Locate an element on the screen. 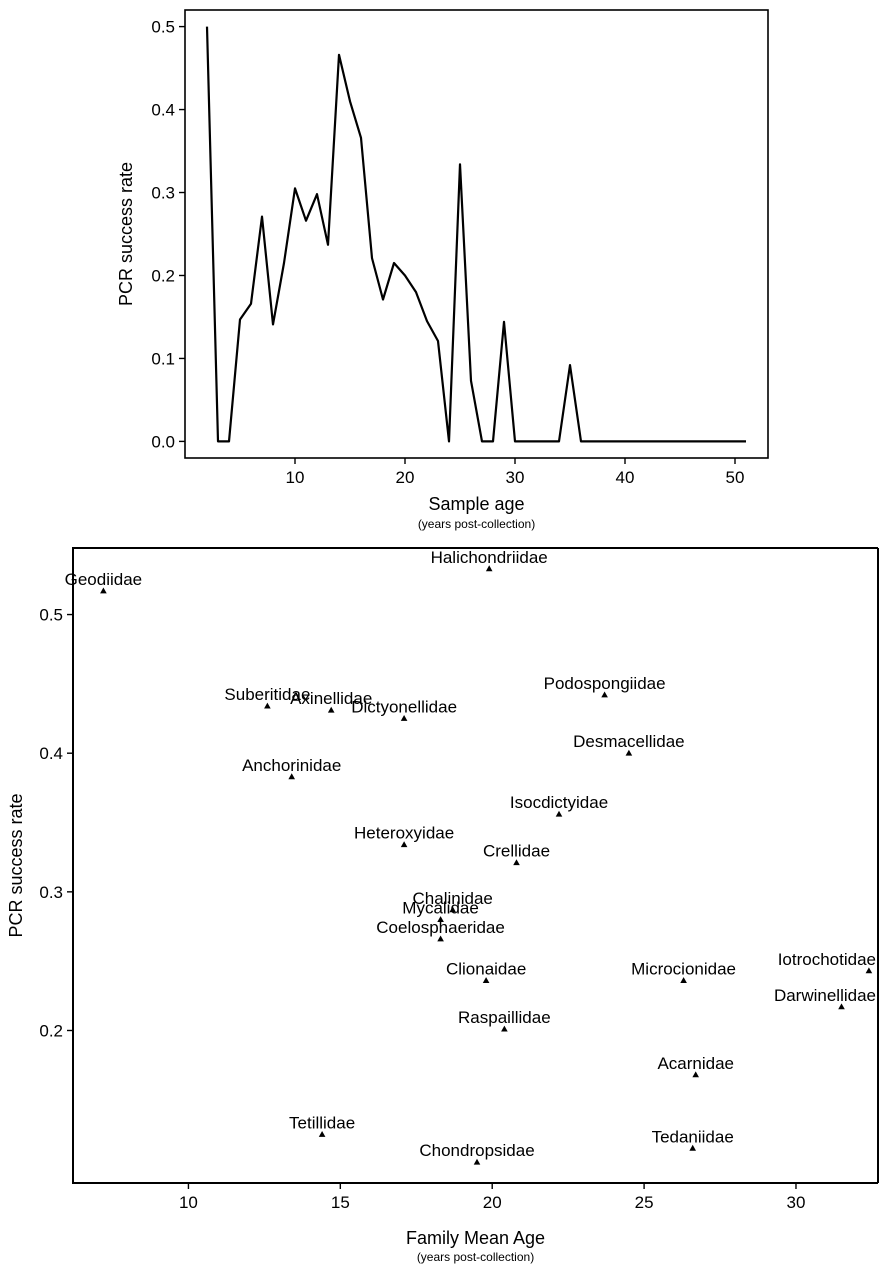  line-chart-x-tick-label: 30 is located at coordinates (515, 477).